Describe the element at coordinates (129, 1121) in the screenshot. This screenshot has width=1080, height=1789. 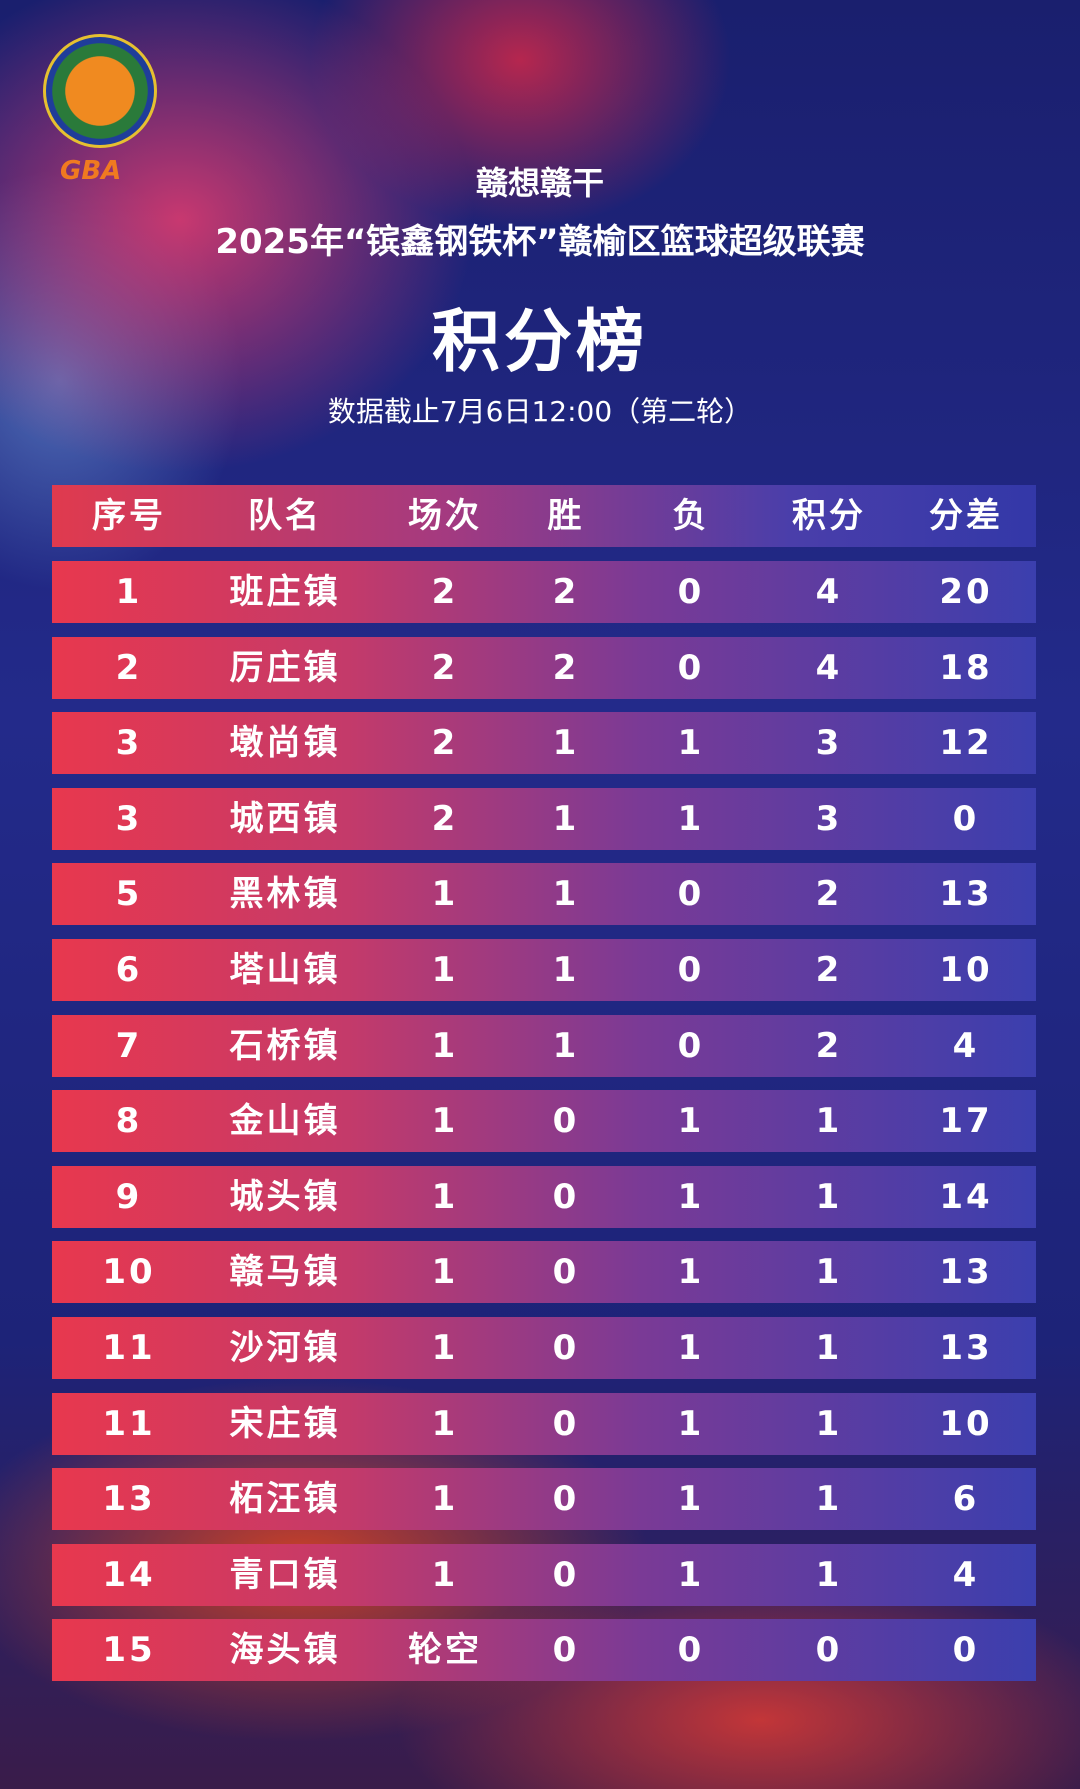
I see `table-cell: 8` at that location.